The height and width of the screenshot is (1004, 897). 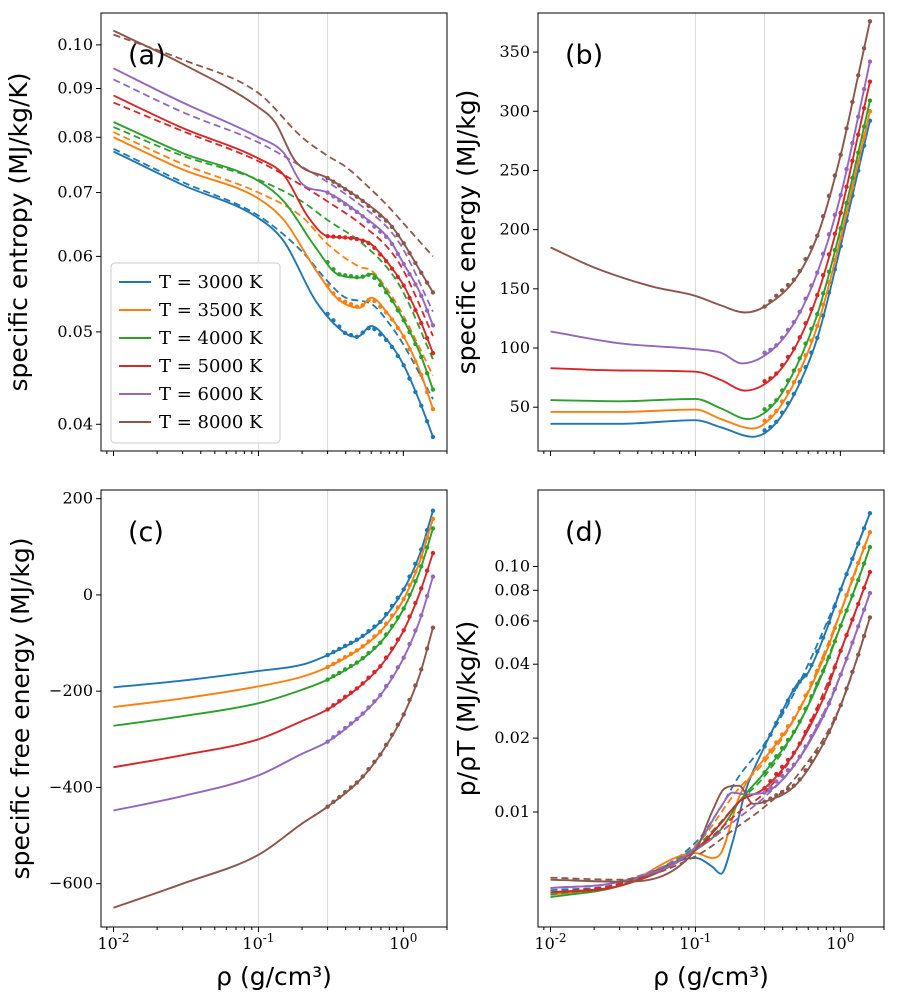 What do you see at coordinates (514, 110) in the screenshot?
I see `y-tick-label: 300` at bounding box center [514, 110].